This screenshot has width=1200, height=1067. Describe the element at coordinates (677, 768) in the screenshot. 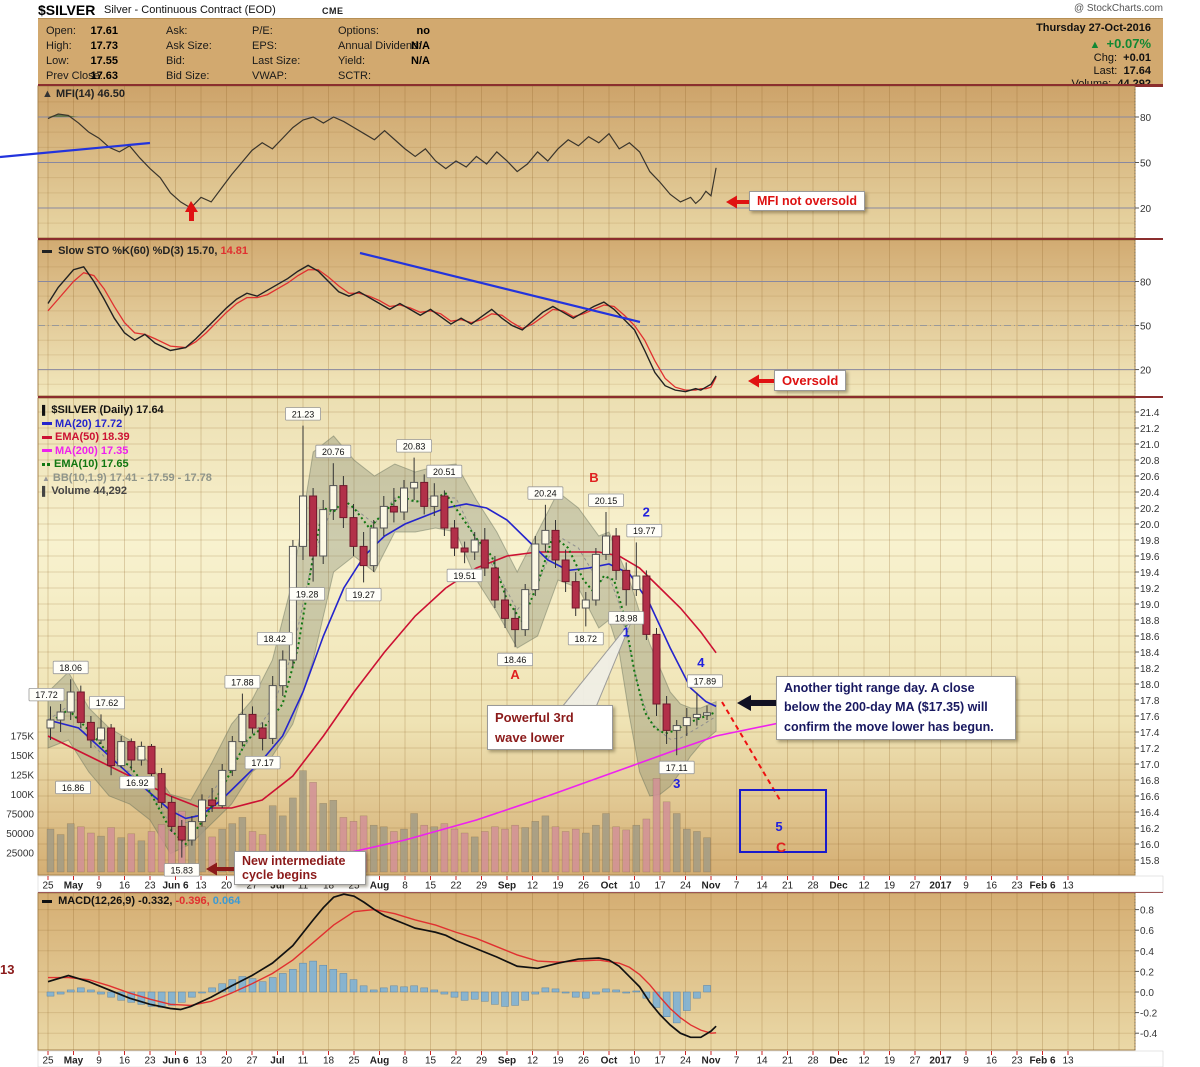

I see `price-flag-label: 17.11` at that location.